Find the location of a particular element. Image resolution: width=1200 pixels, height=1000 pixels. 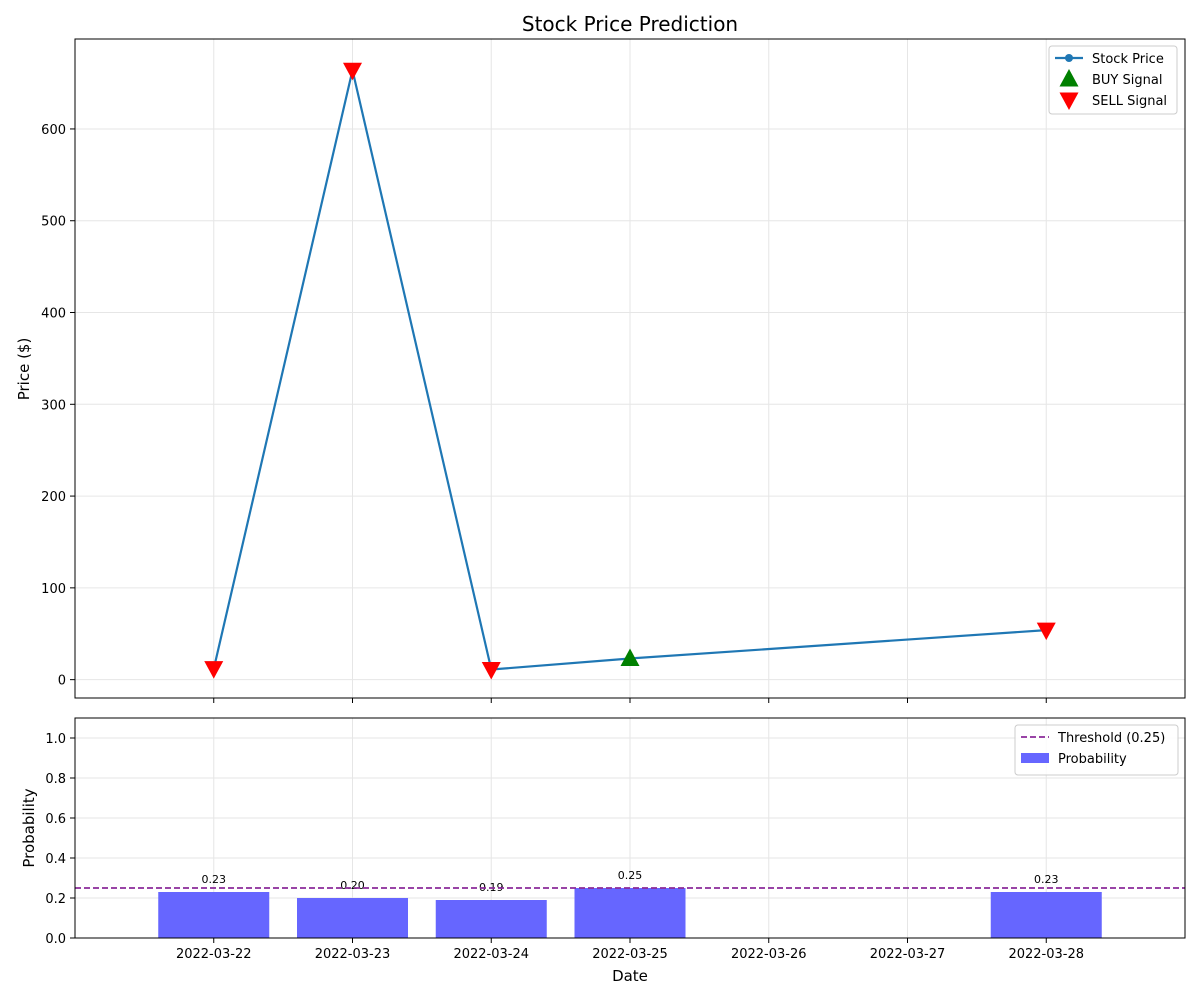

legend-stock-price-marker is located at coordinates (1069, 58).